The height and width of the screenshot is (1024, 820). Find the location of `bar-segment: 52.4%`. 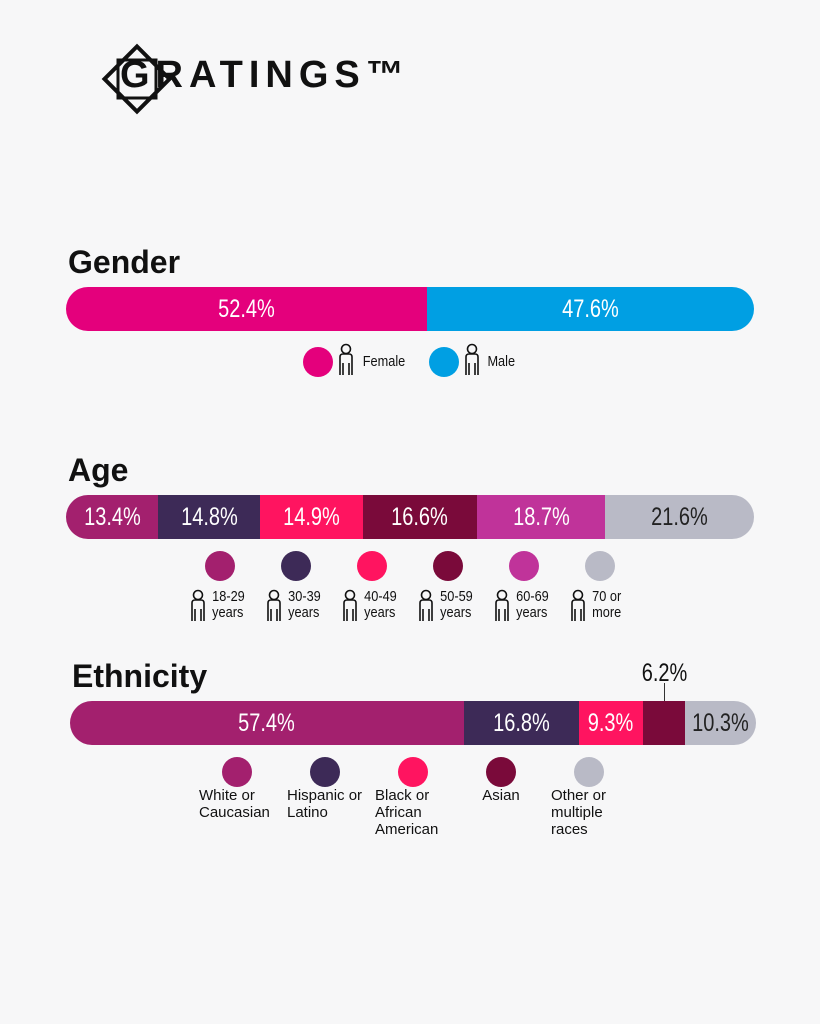

bar-segment: 52.4% is located at coordinates (246, 309).